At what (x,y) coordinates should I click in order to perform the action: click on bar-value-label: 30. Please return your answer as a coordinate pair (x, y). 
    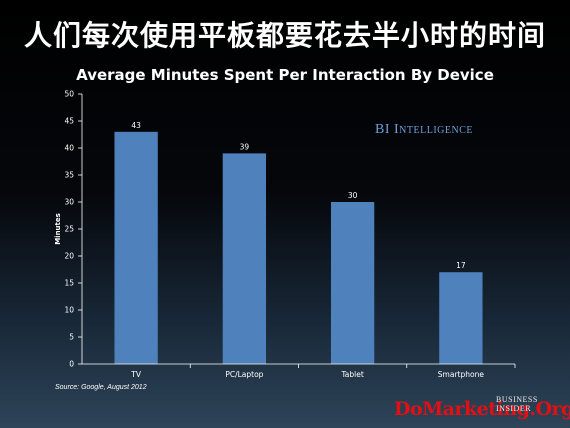
    Looking at the image, I should click on (353, 195).